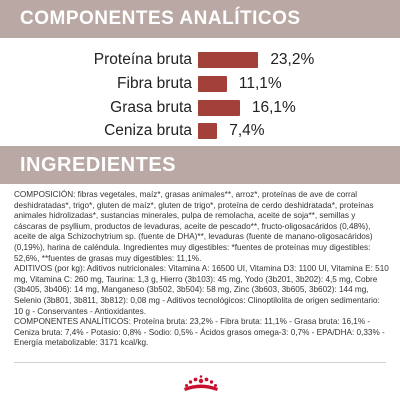 The image size is (400, 400). I want to click on componente-label: Proteína bruta, so click(142, 59).